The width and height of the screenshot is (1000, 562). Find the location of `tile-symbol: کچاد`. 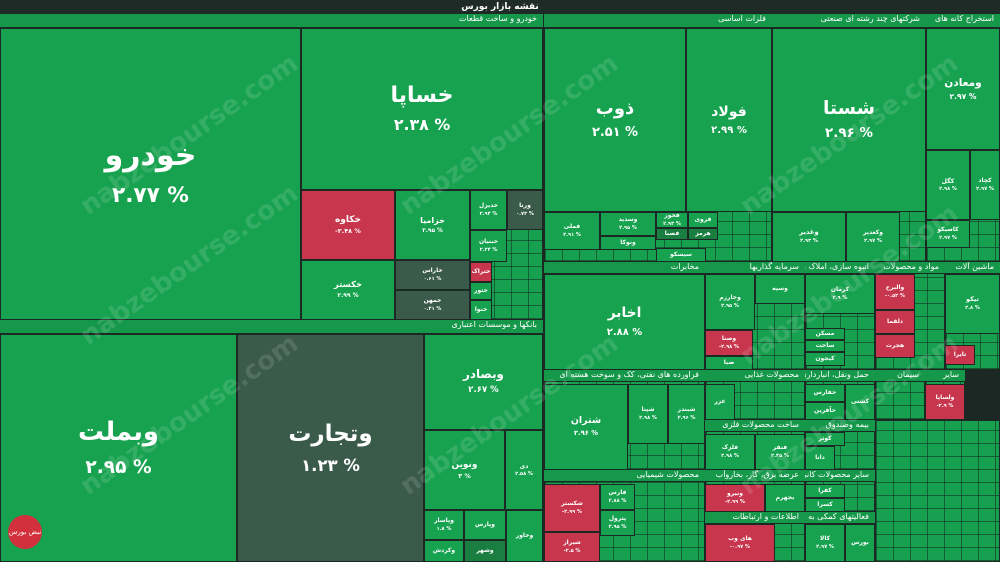

tile-symbol: کچاد is located at coordinates (985, 180).